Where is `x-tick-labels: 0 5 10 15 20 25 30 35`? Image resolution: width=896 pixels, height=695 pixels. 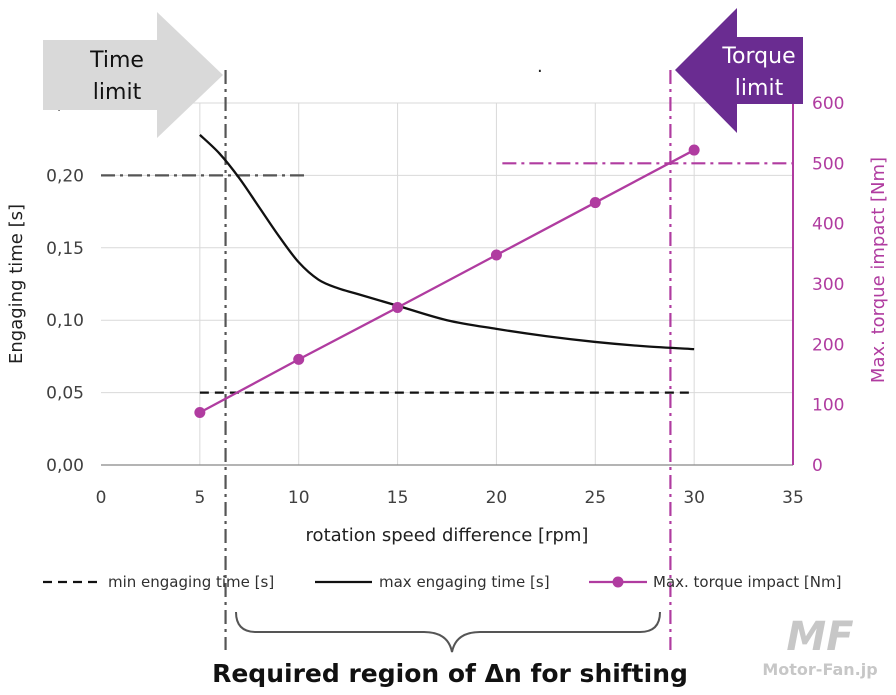 x-tick-labels: 0 5 10 15 20 25 30 35 is located at coordinates (450, 498).